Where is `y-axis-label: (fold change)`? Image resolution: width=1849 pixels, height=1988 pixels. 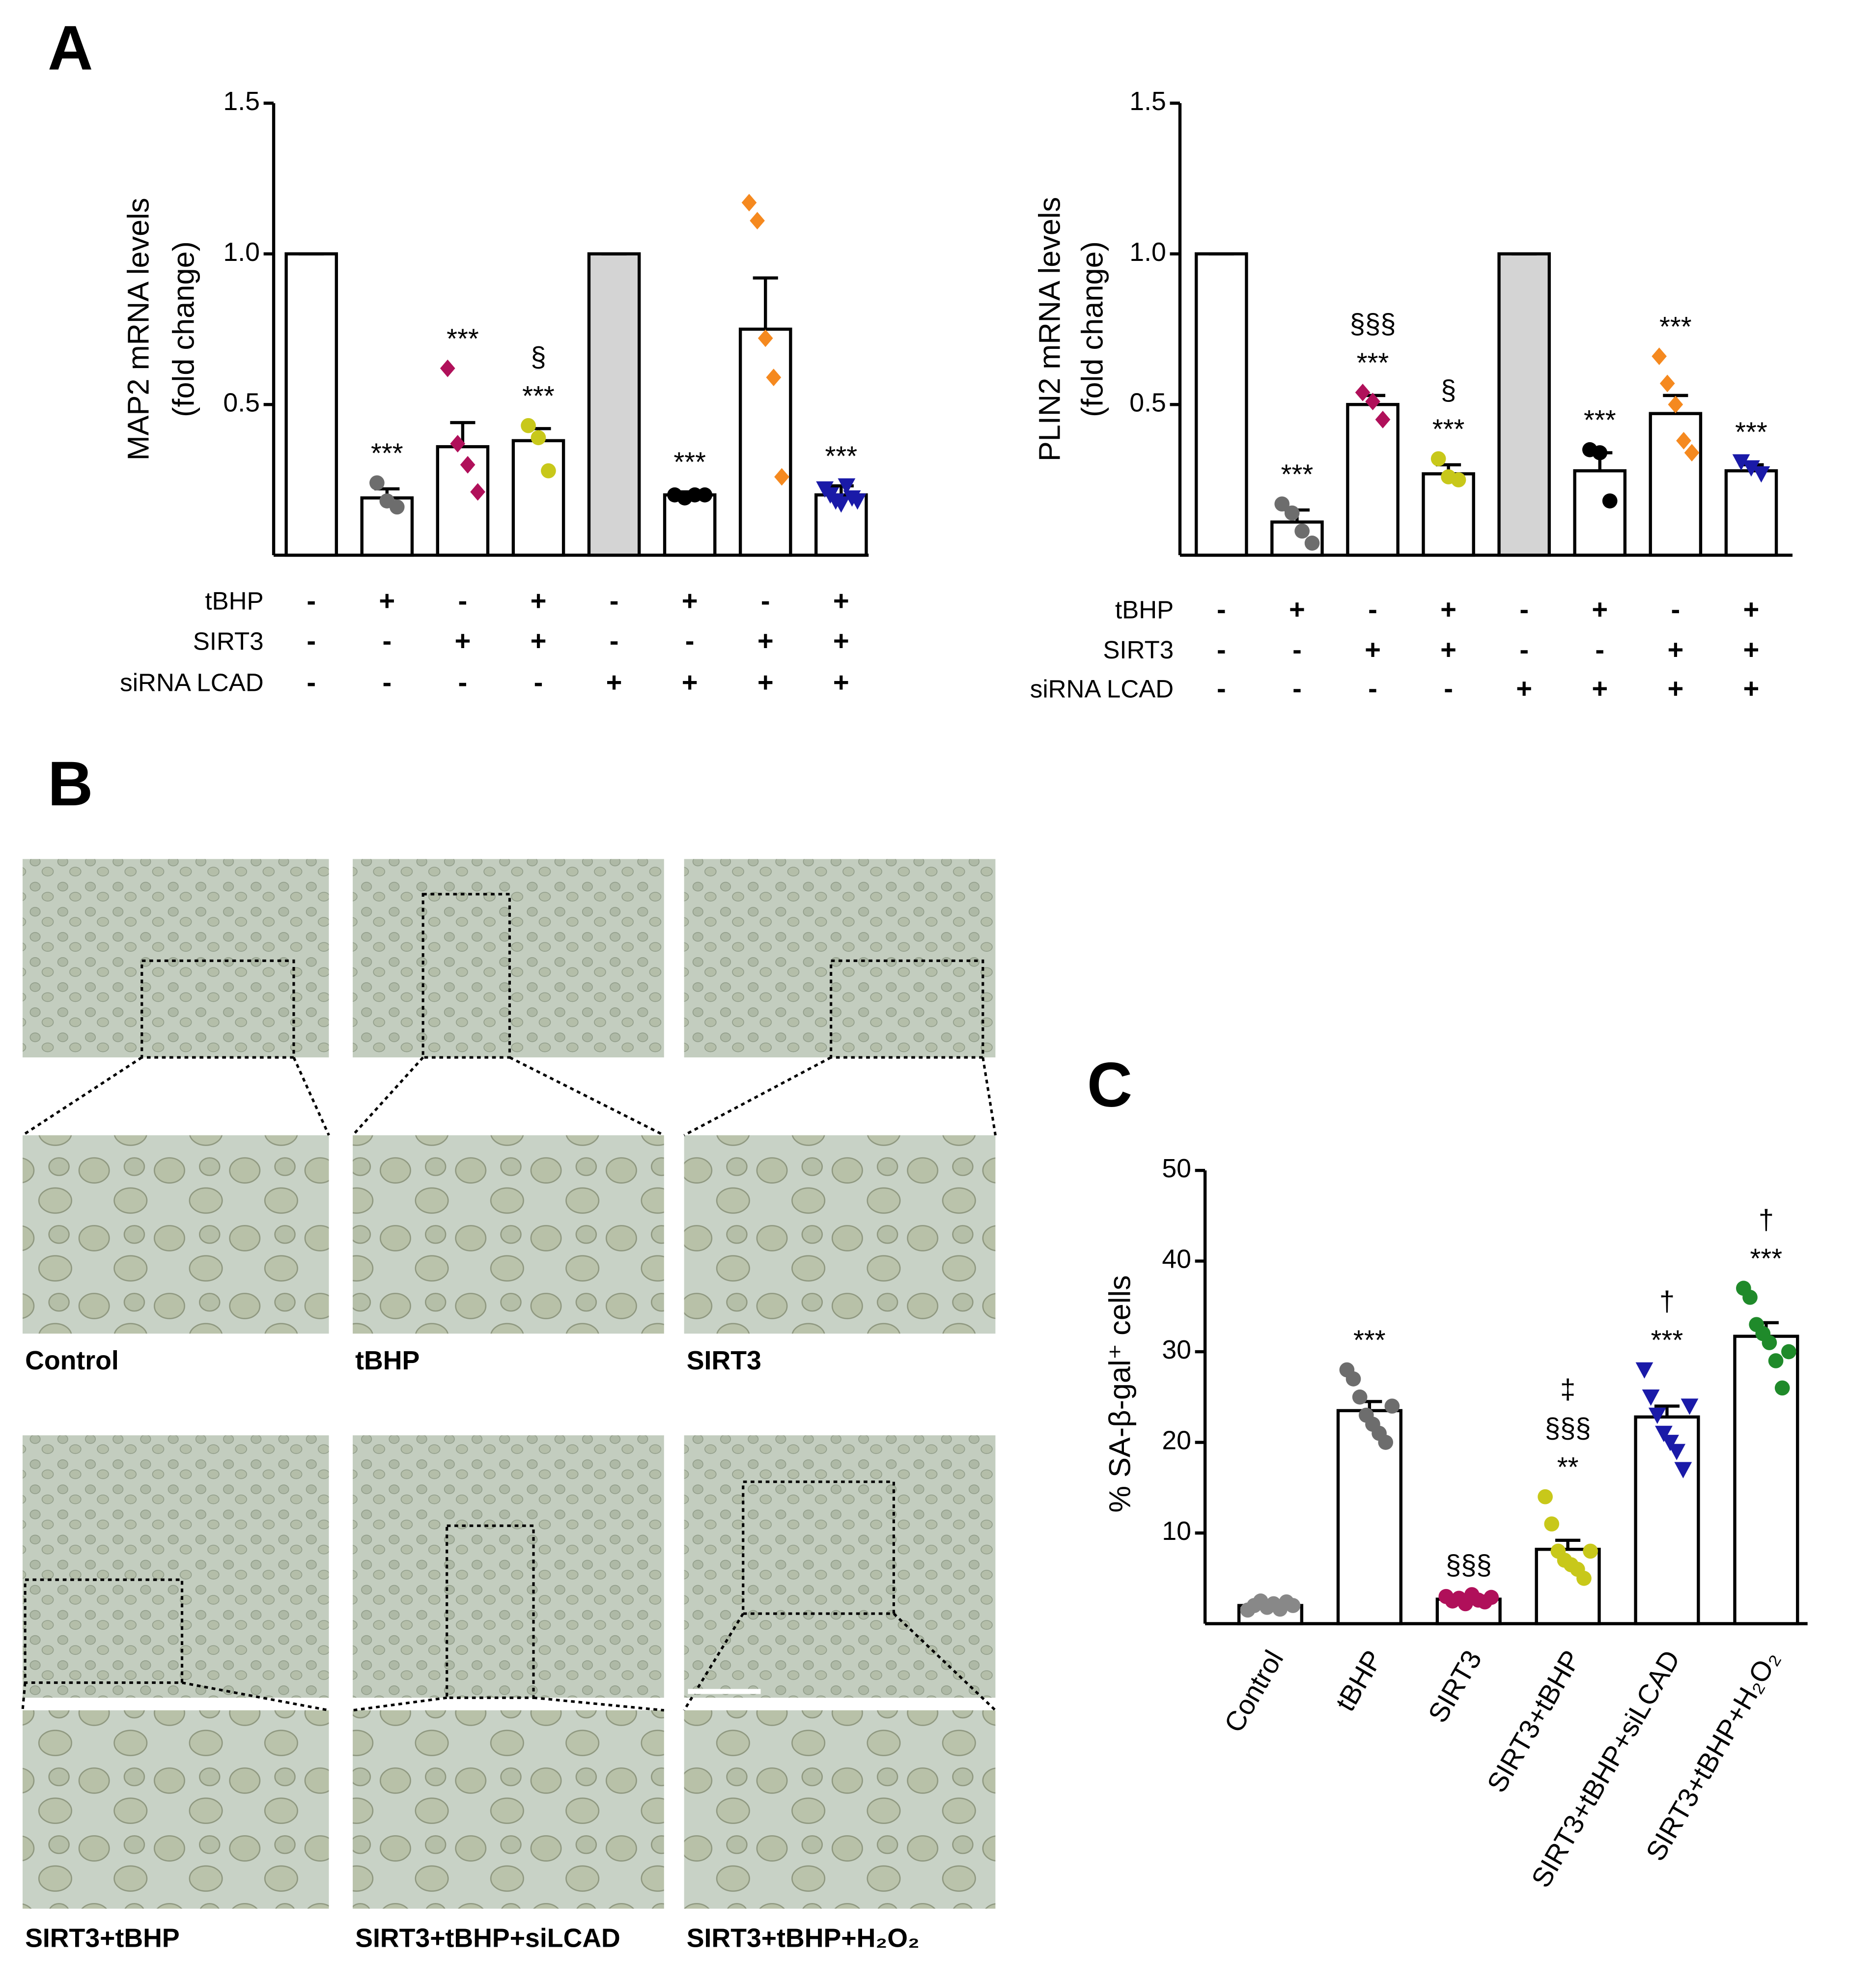
y-axis-label: (fold change) is located at coordinates (183, 329).